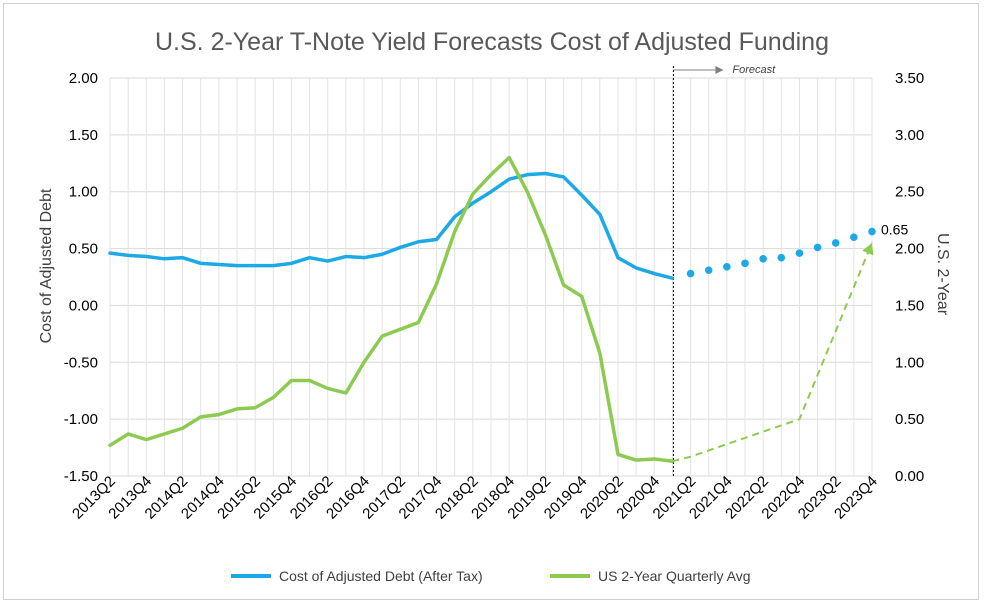 This screenshot has height=605, width=984. What do you see at coordinates (754, 70) in the screenshot?
I see `forecast-label: Forecast` at bounding box center [754, 70].